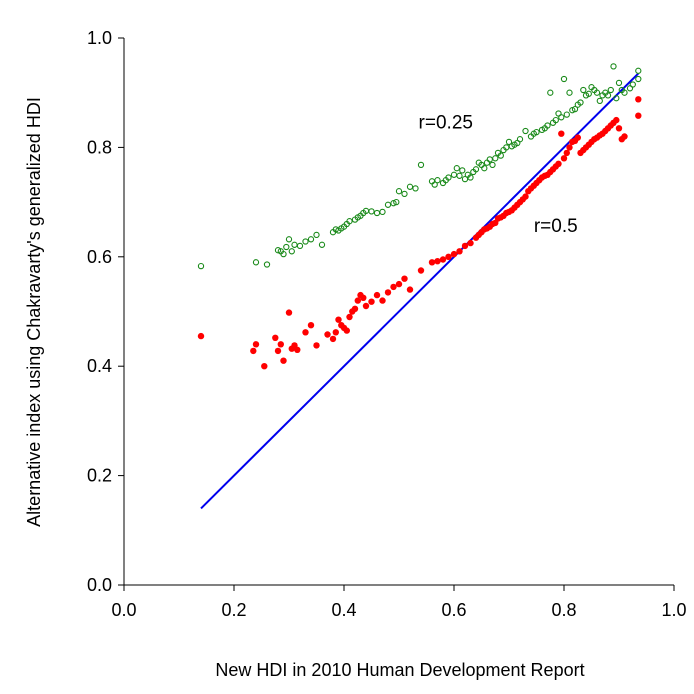 The image size is (694, 694). Describe the element at coordinates (673, 610) in the screenshot. I see `x-tick-label: 1.0` at that location.